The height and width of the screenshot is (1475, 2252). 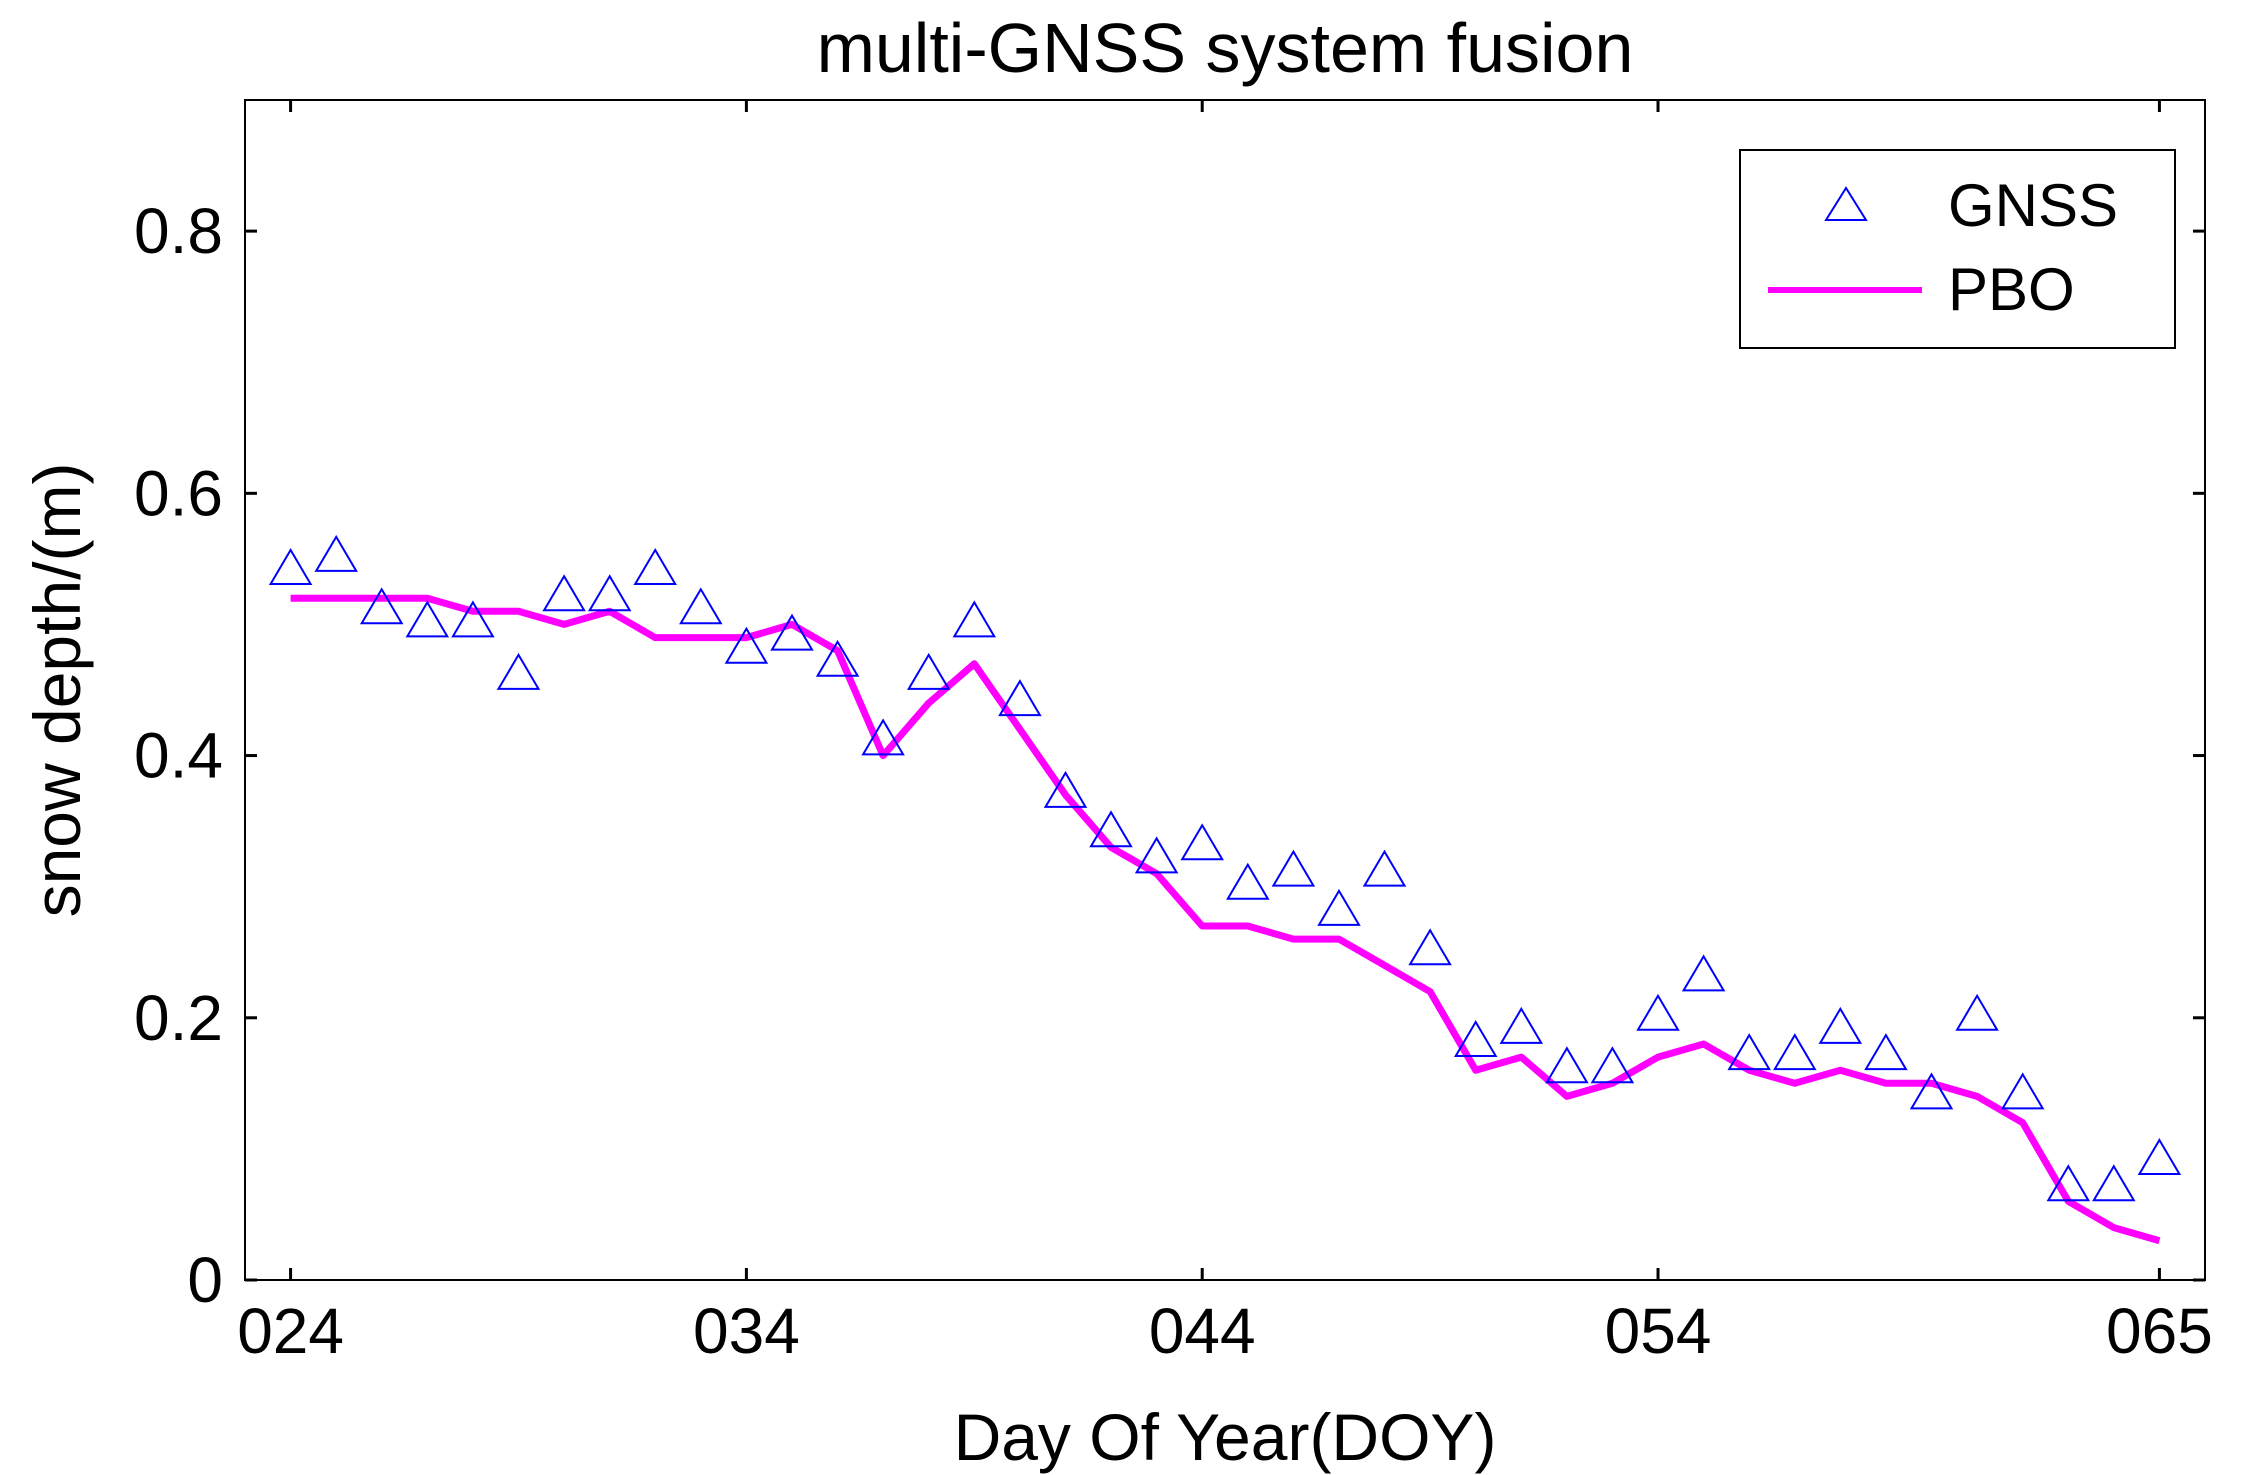 I want to click on legend-gnss-label: GNSS, so click(x=2033, y=205).